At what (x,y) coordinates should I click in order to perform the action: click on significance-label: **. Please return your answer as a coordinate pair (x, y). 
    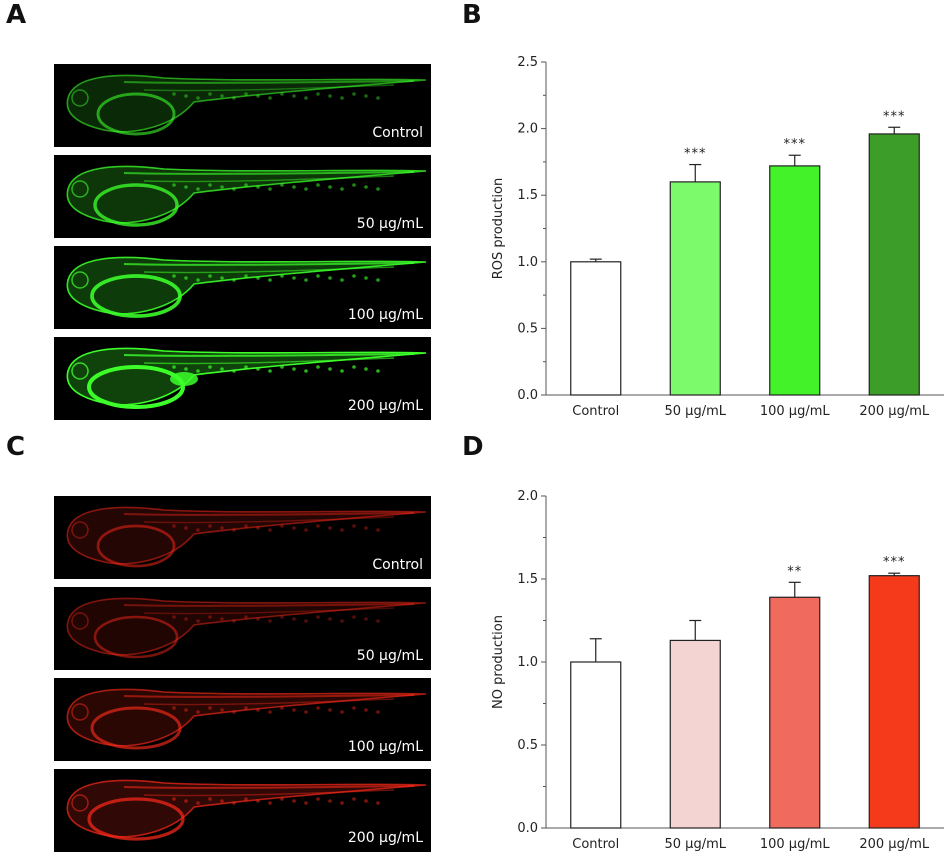
    Looking at the image, I should click on (794, 571).